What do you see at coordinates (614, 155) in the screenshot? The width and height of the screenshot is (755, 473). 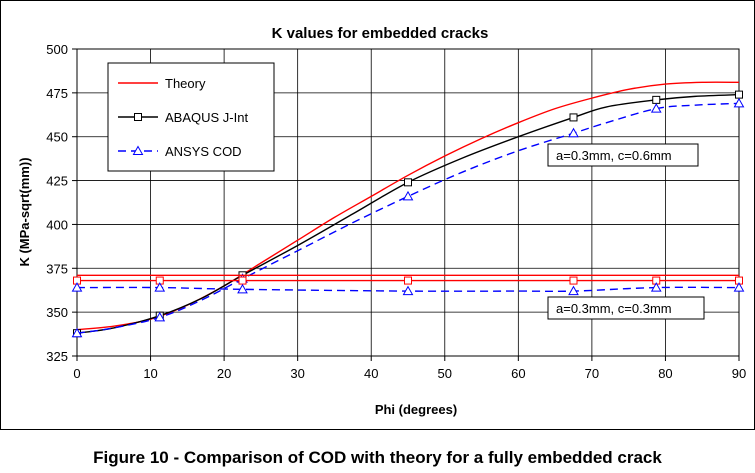 I see `annotation-label: a=0.3mm, c=0.6mm` at bounding box center [614, 155].